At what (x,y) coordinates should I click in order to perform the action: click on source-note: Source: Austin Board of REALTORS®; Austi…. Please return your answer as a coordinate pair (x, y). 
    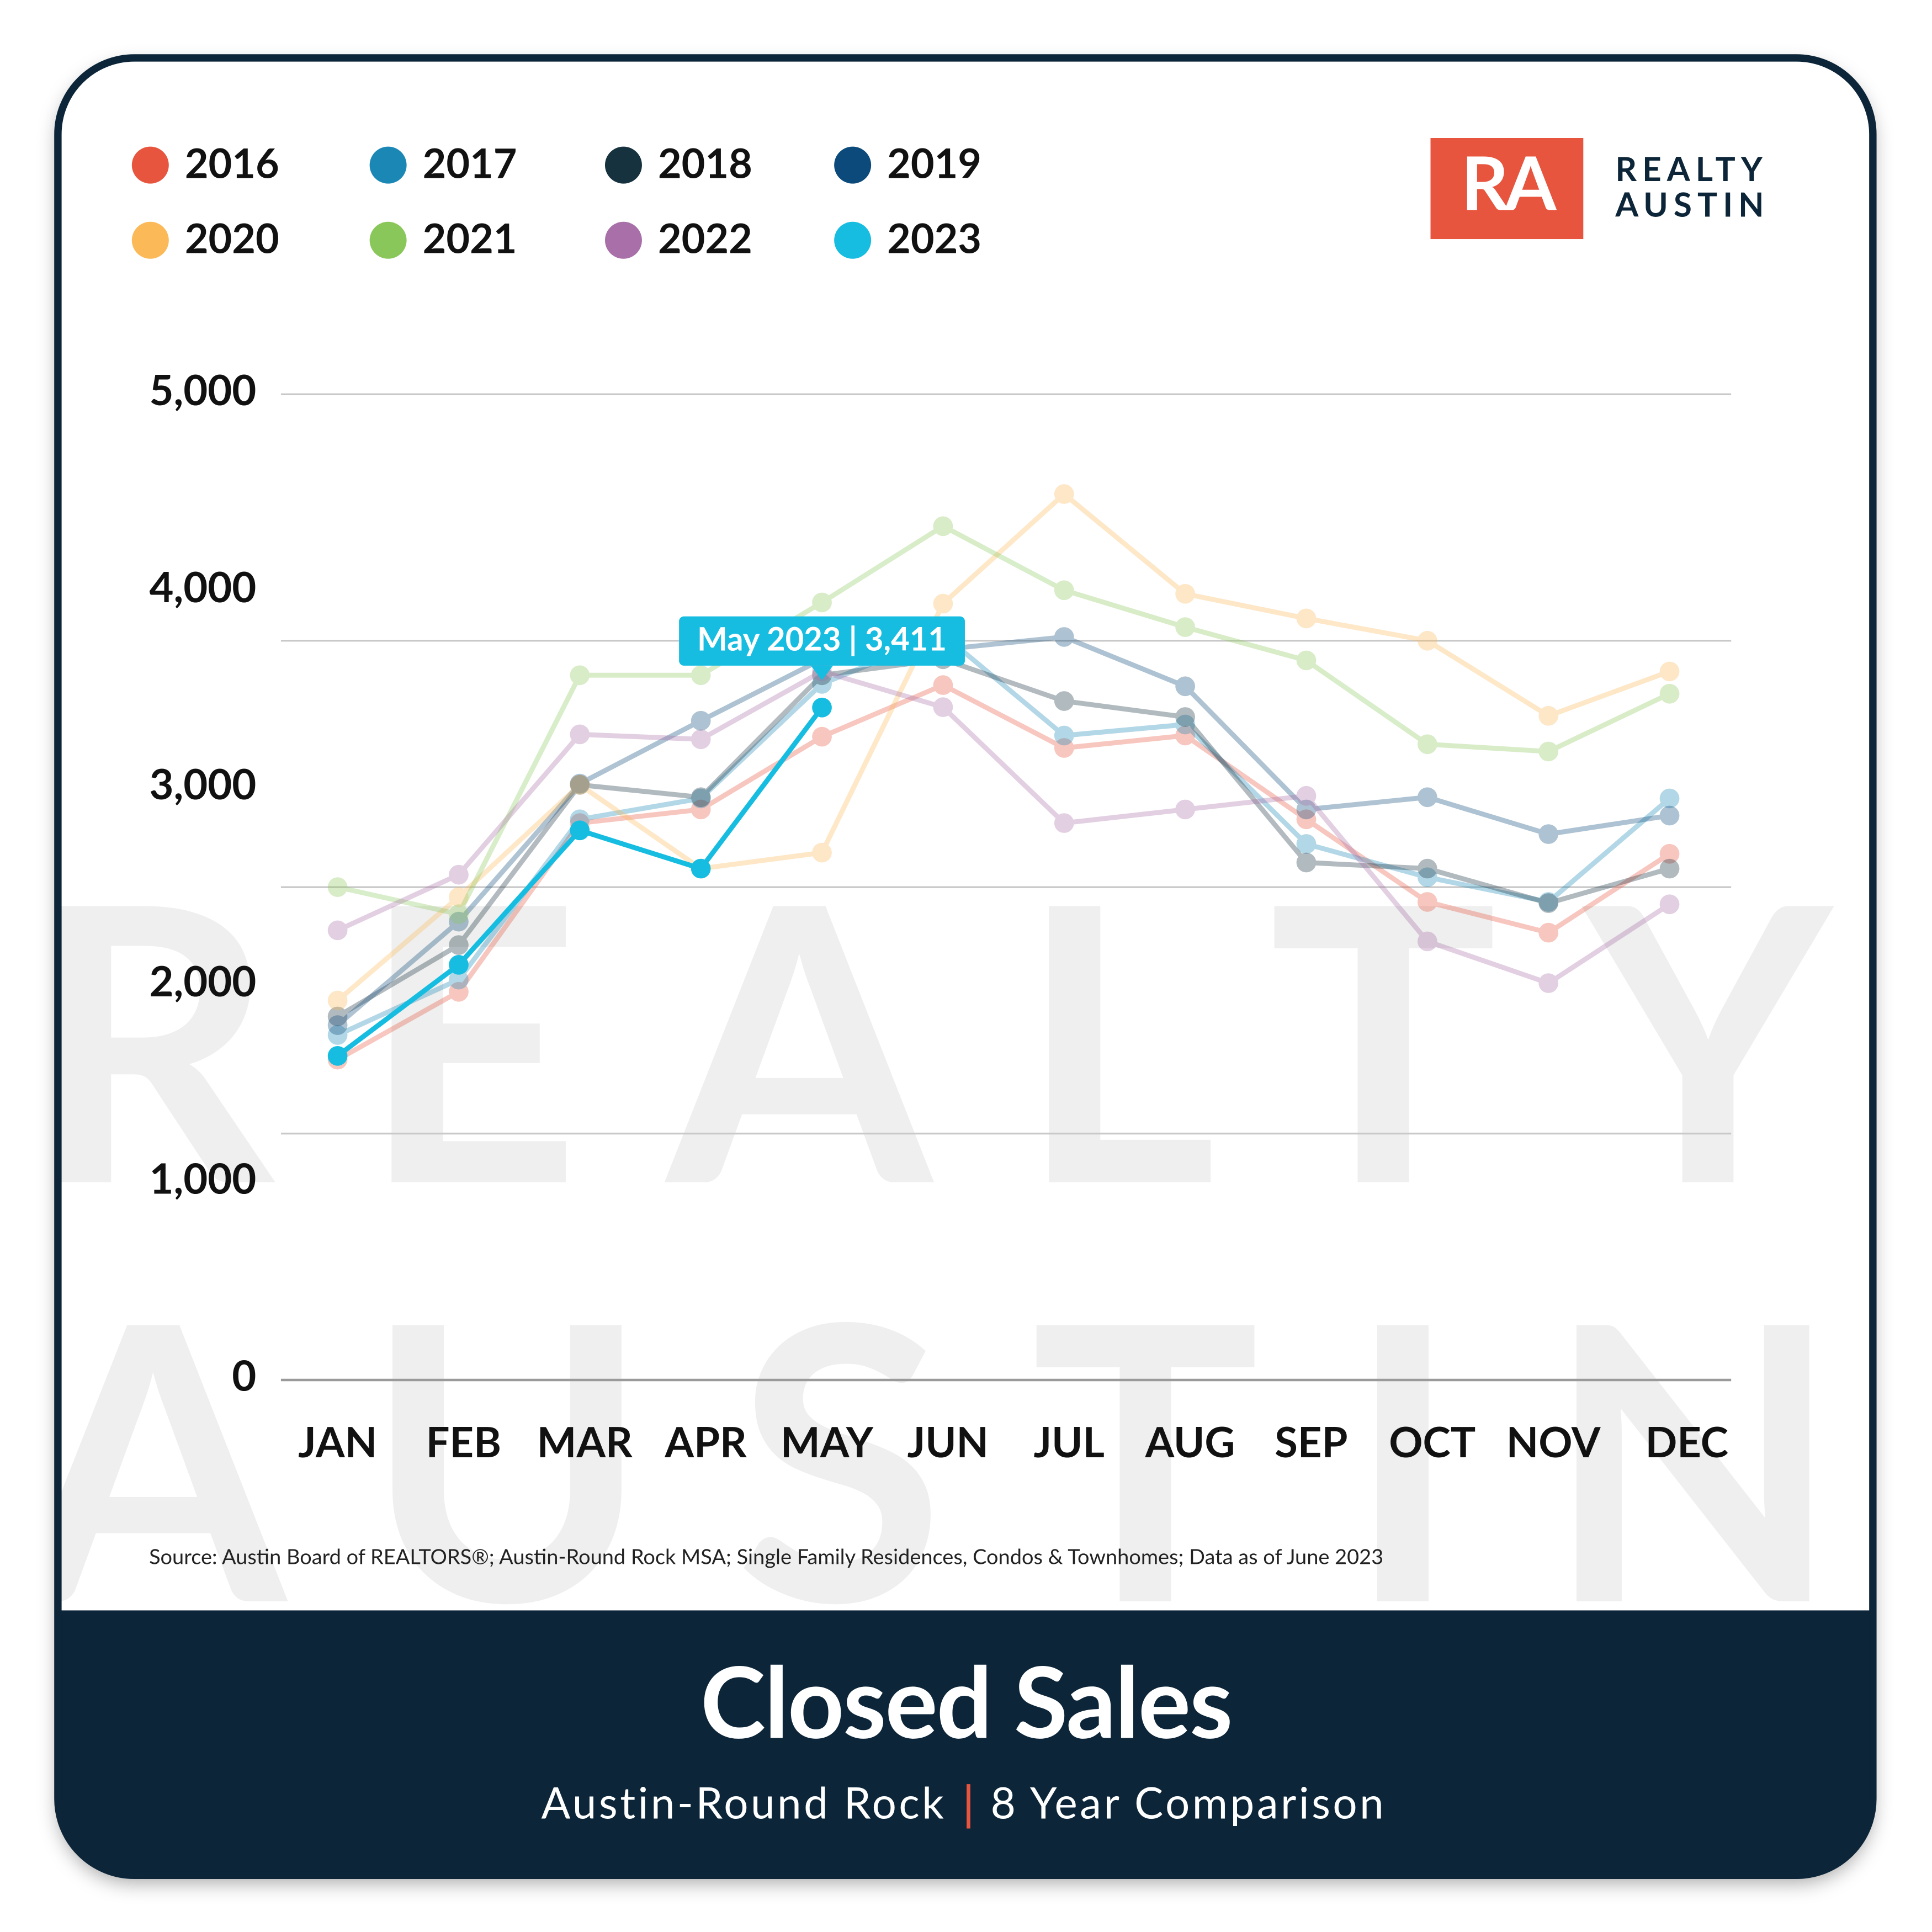
    Looking at the image, I should click on (766, 1557).